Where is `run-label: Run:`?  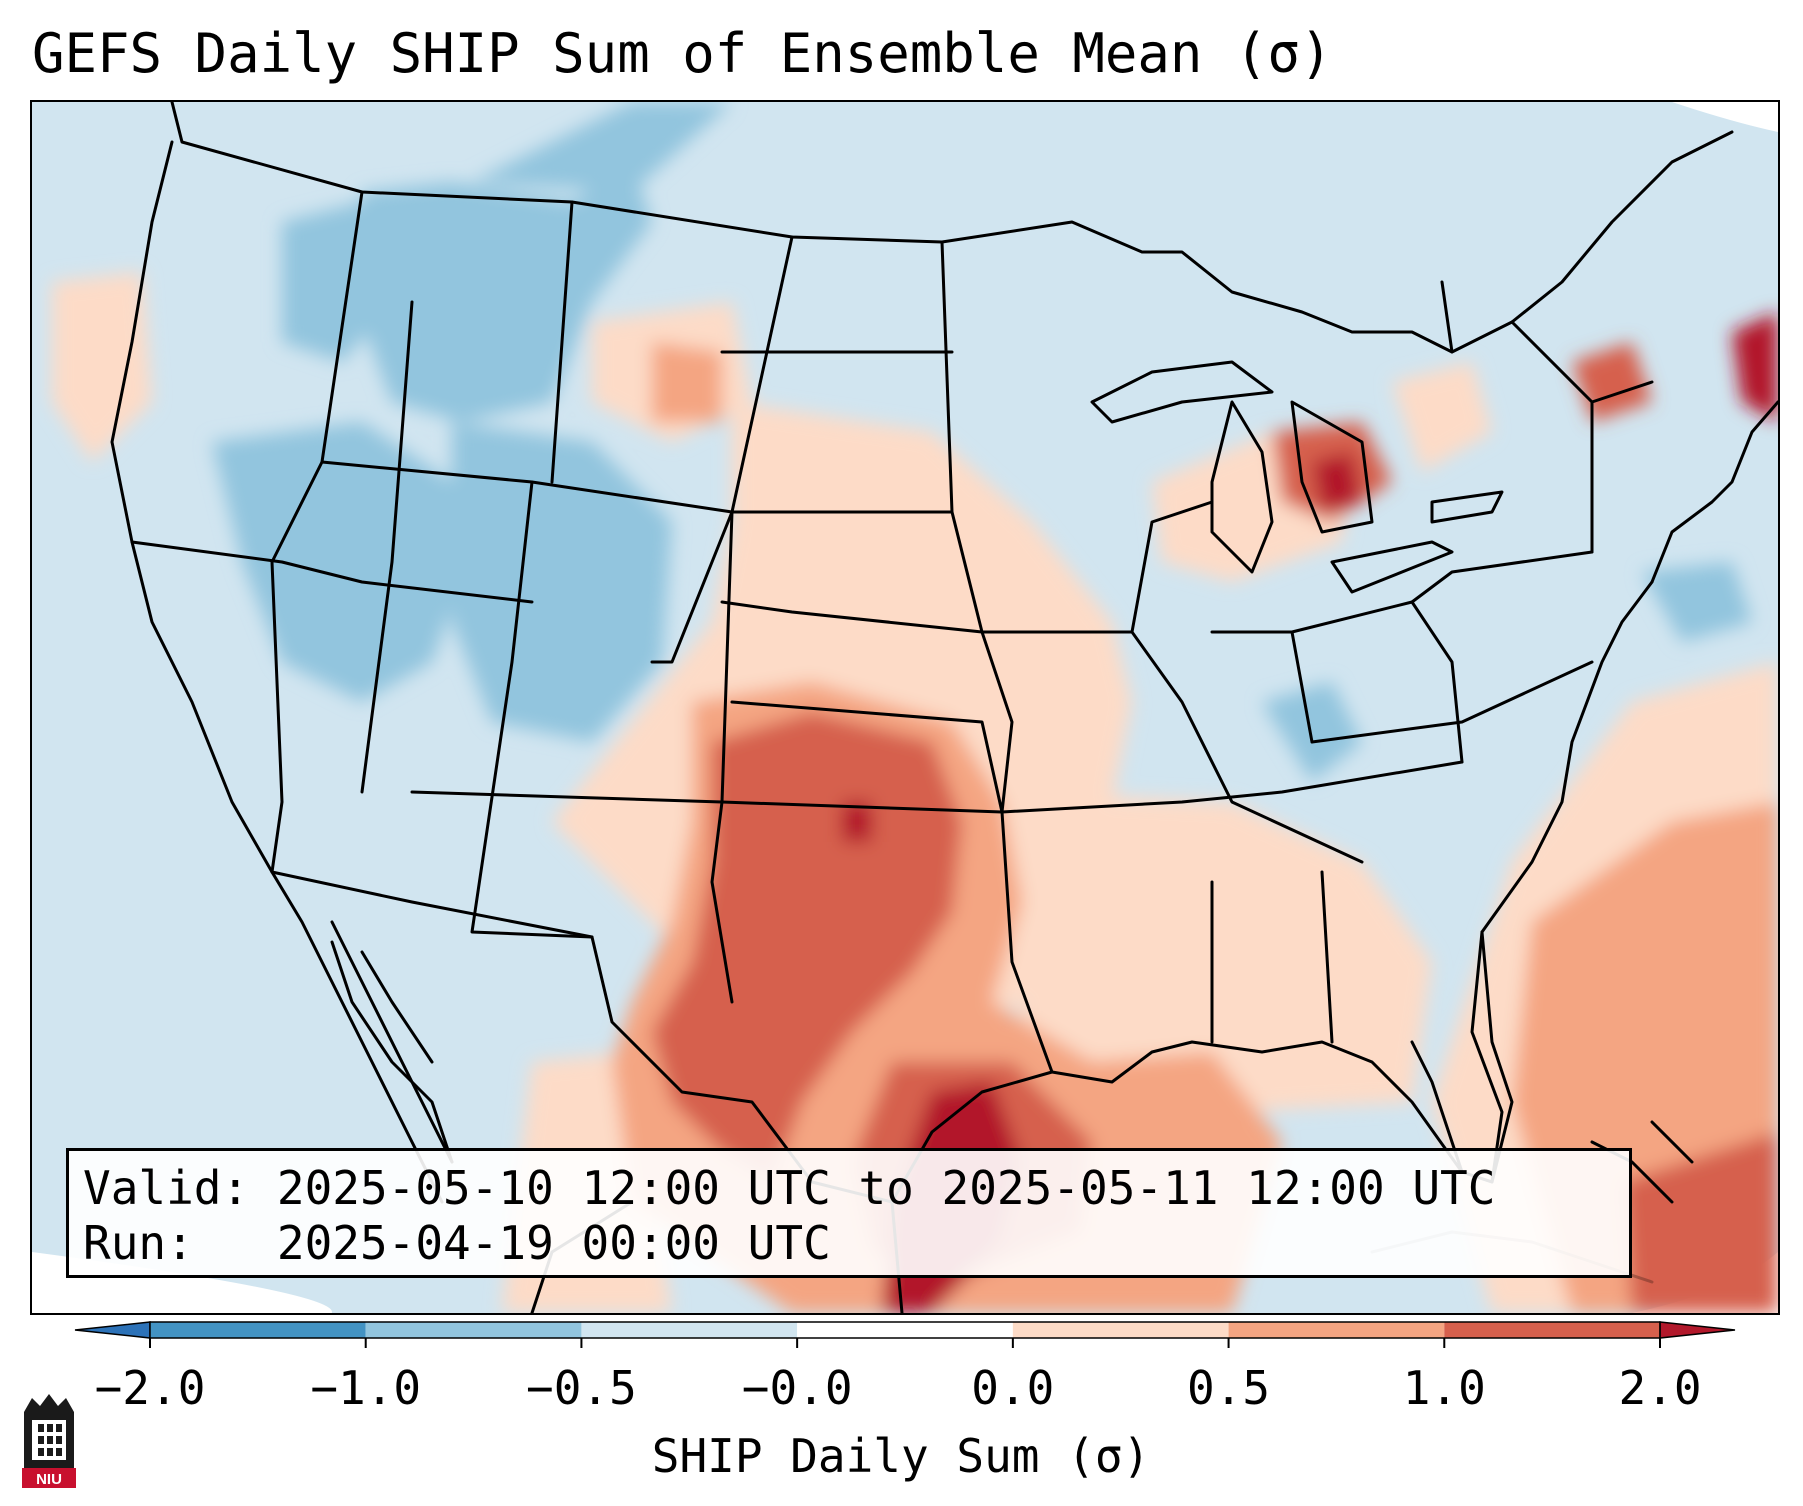
run-label: Run: is located at coordinates (138, 1243).